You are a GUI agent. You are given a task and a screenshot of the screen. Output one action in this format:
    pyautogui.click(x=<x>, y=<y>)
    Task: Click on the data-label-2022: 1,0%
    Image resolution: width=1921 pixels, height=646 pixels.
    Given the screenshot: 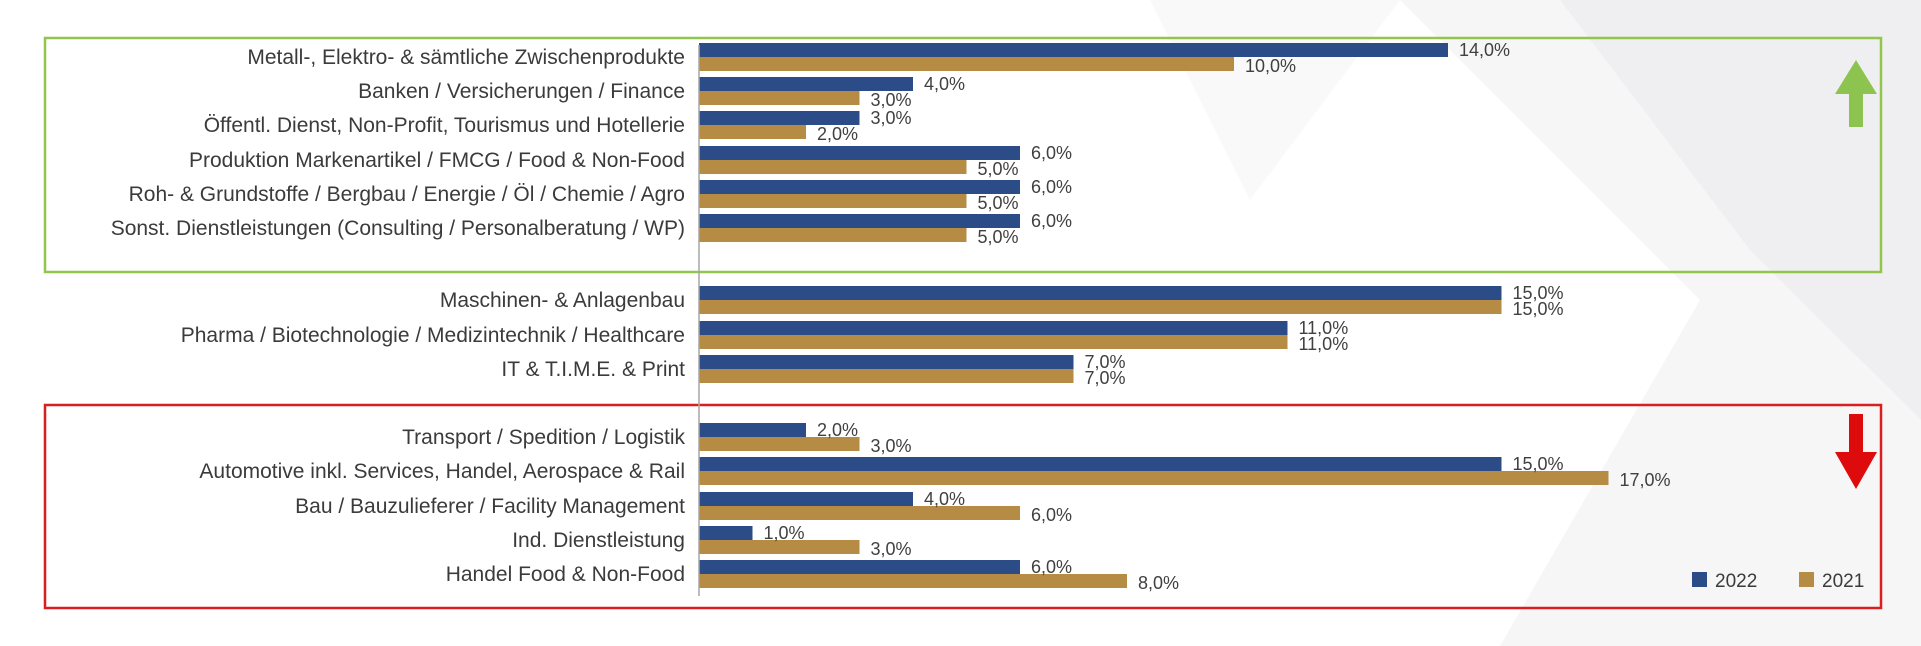 What is the action you would take?
    pyautogui.click(x=784, y=533)
    